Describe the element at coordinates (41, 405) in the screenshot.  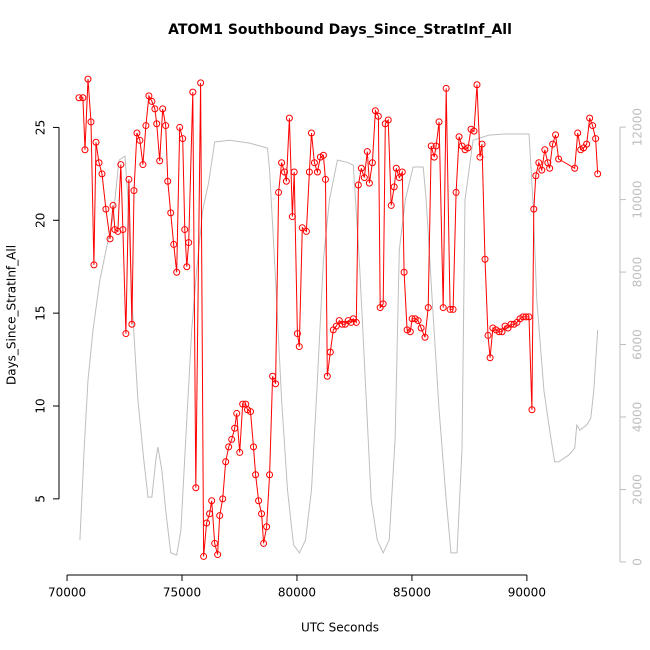
I see `y-tick-label: 10` at that location.